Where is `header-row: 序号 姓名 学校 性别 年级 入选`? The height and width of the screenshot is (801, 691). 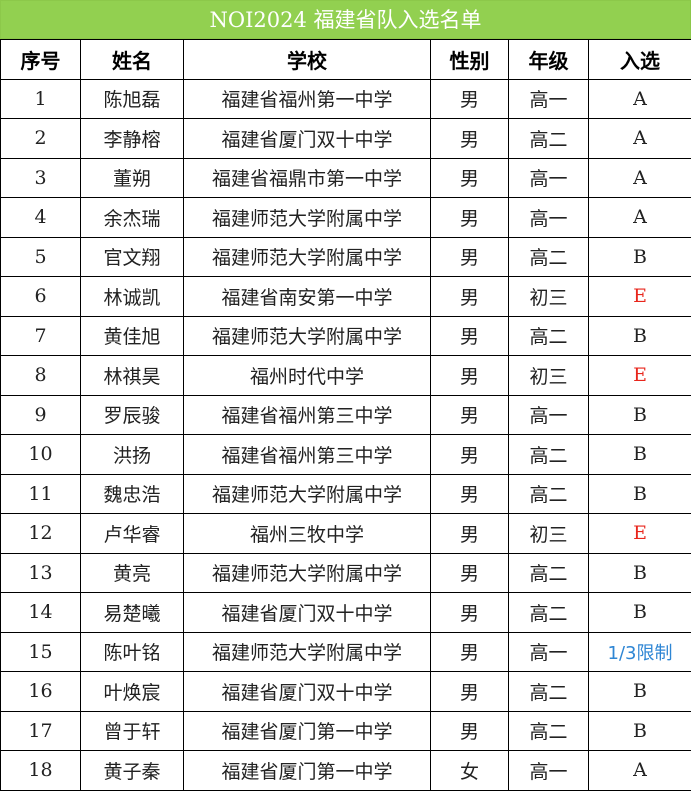
header-row: 序号 姓名 学校 性别 年级 入选 is located at coordinates (345, 59).